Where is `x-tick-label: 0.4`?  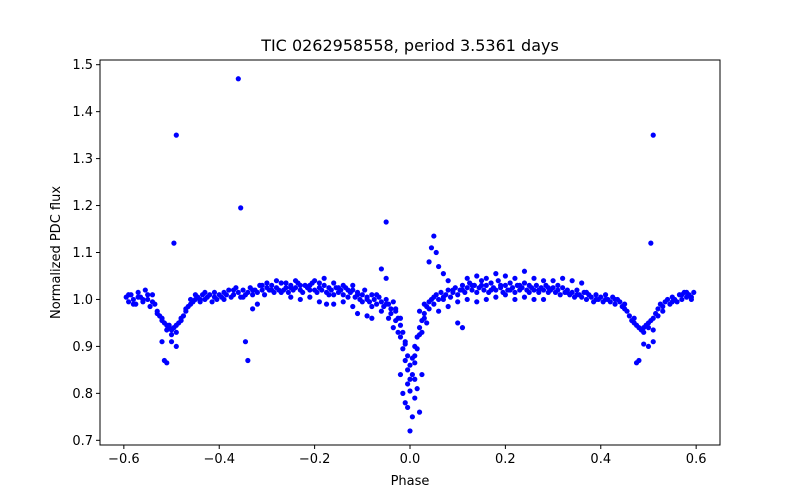
x-tick-label: 0.4 is located at coordinates (600, 459).